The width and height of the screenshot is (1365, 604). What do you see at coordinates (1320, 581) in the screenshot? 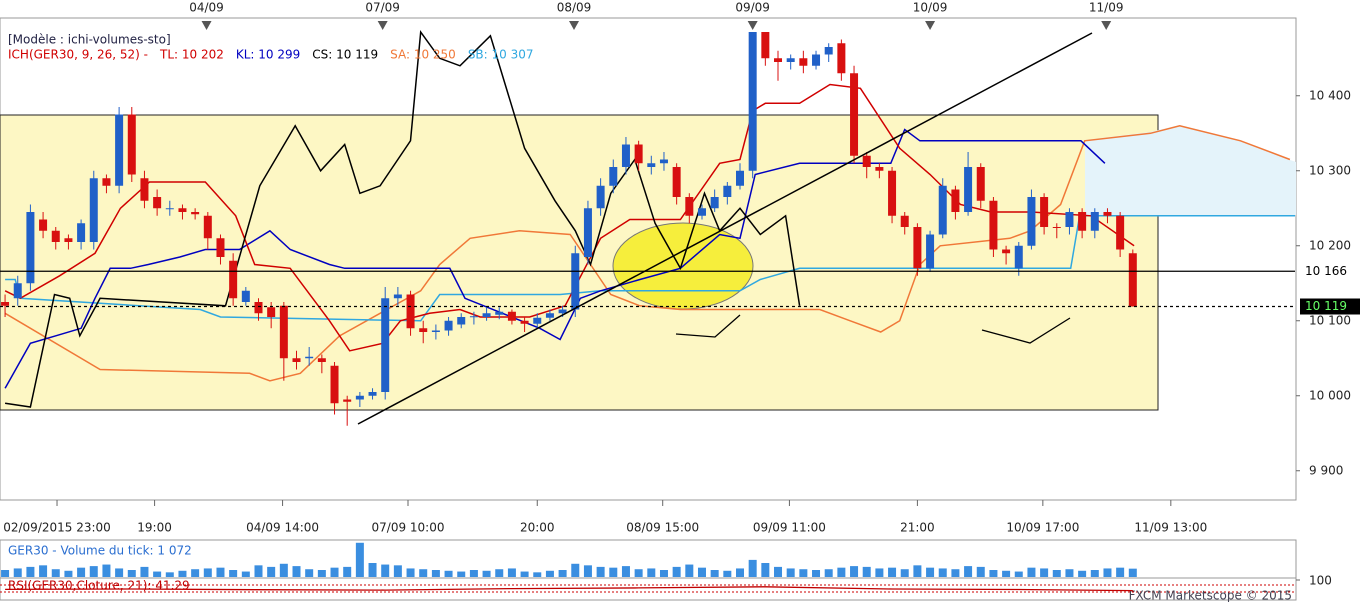
I see `rsi-tick-label: 100` at bounding box center [1320, 581].